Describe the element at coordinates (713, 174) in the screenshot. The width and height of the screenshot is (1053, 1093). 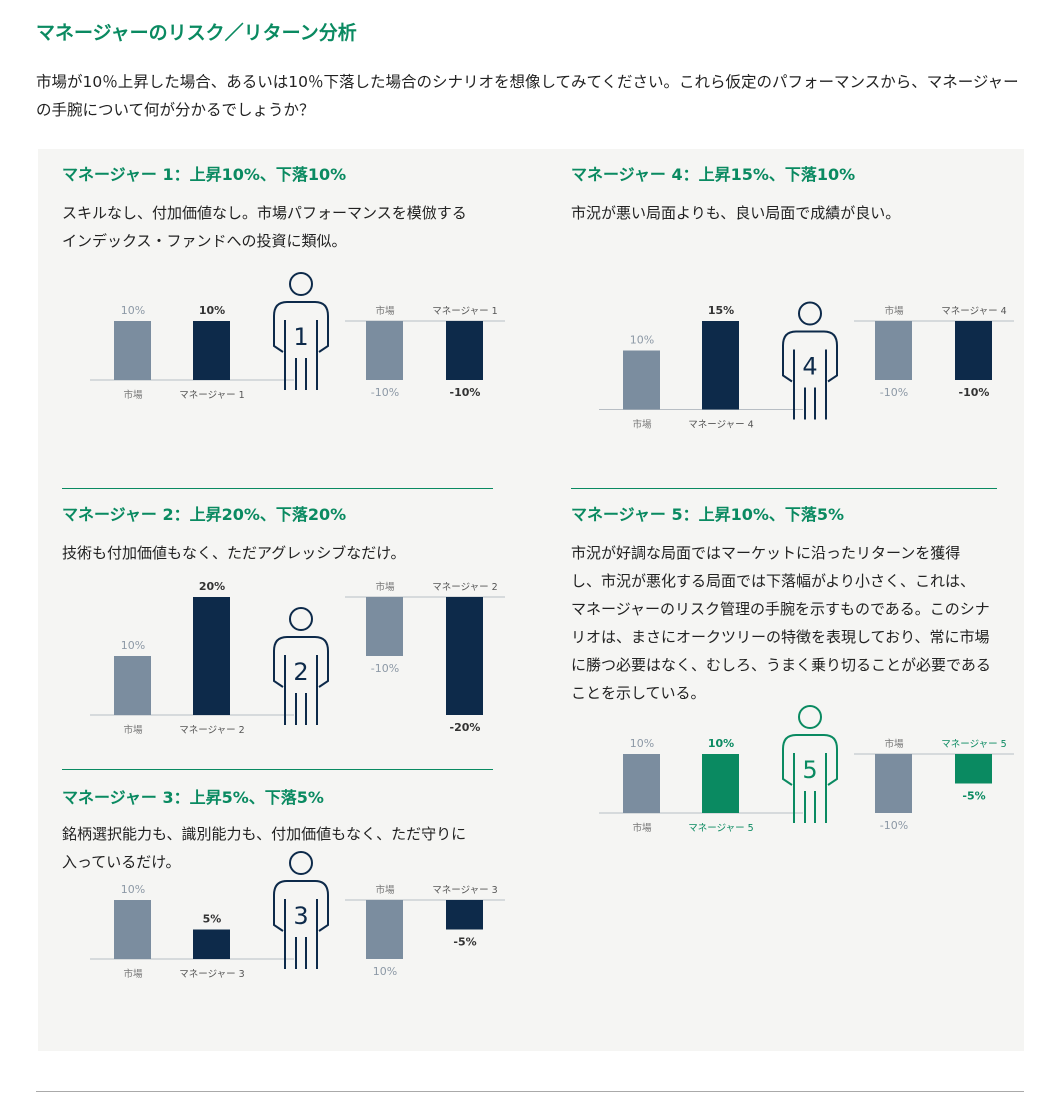
I see `manager-4-heading: マネージャー 4：上昇15%、下落10%` at that location.